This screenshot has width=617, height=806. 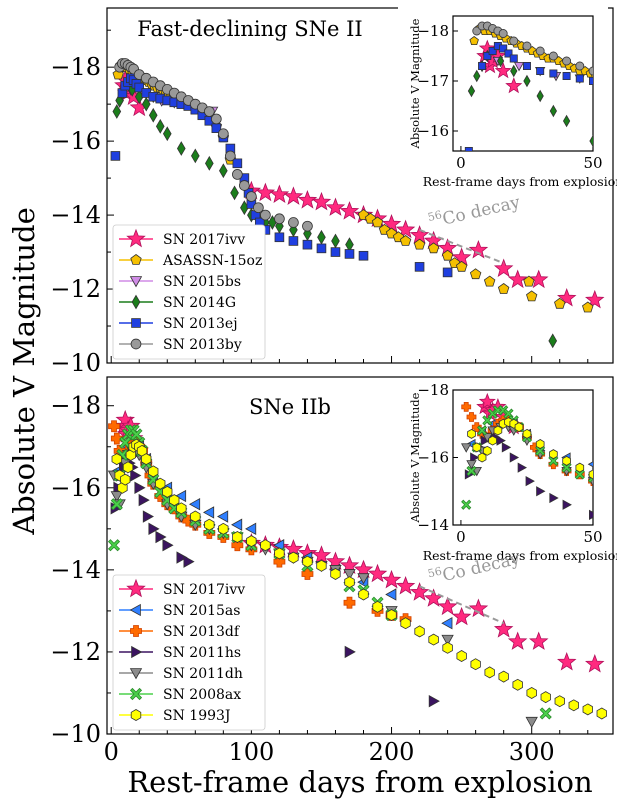 What do you see at coordinates (178, 324) in the screenshot?
I see `legend-item-sn-2013ej: SN 2013ej` at bounding box center [178, 324].